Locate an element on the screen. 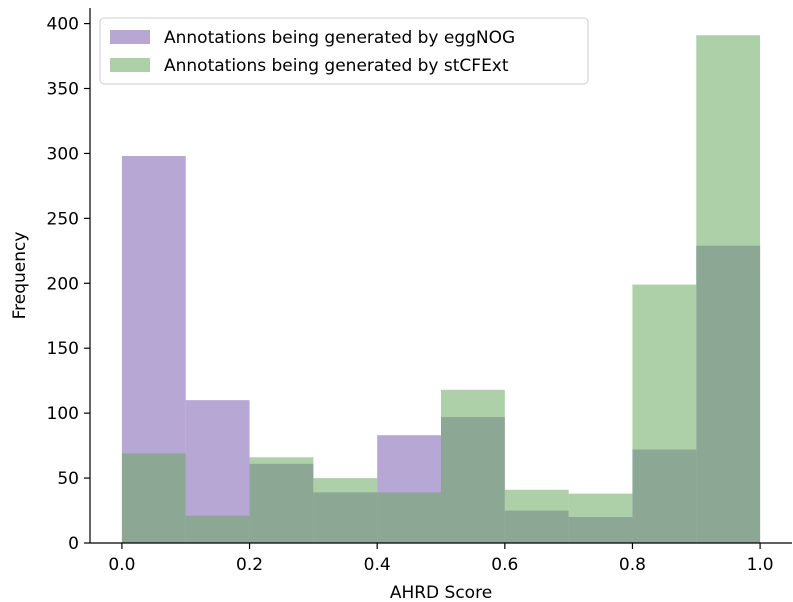  legend-label-stcfext: Annotations being generated by stCFExt is located at coordinates (336, 66).